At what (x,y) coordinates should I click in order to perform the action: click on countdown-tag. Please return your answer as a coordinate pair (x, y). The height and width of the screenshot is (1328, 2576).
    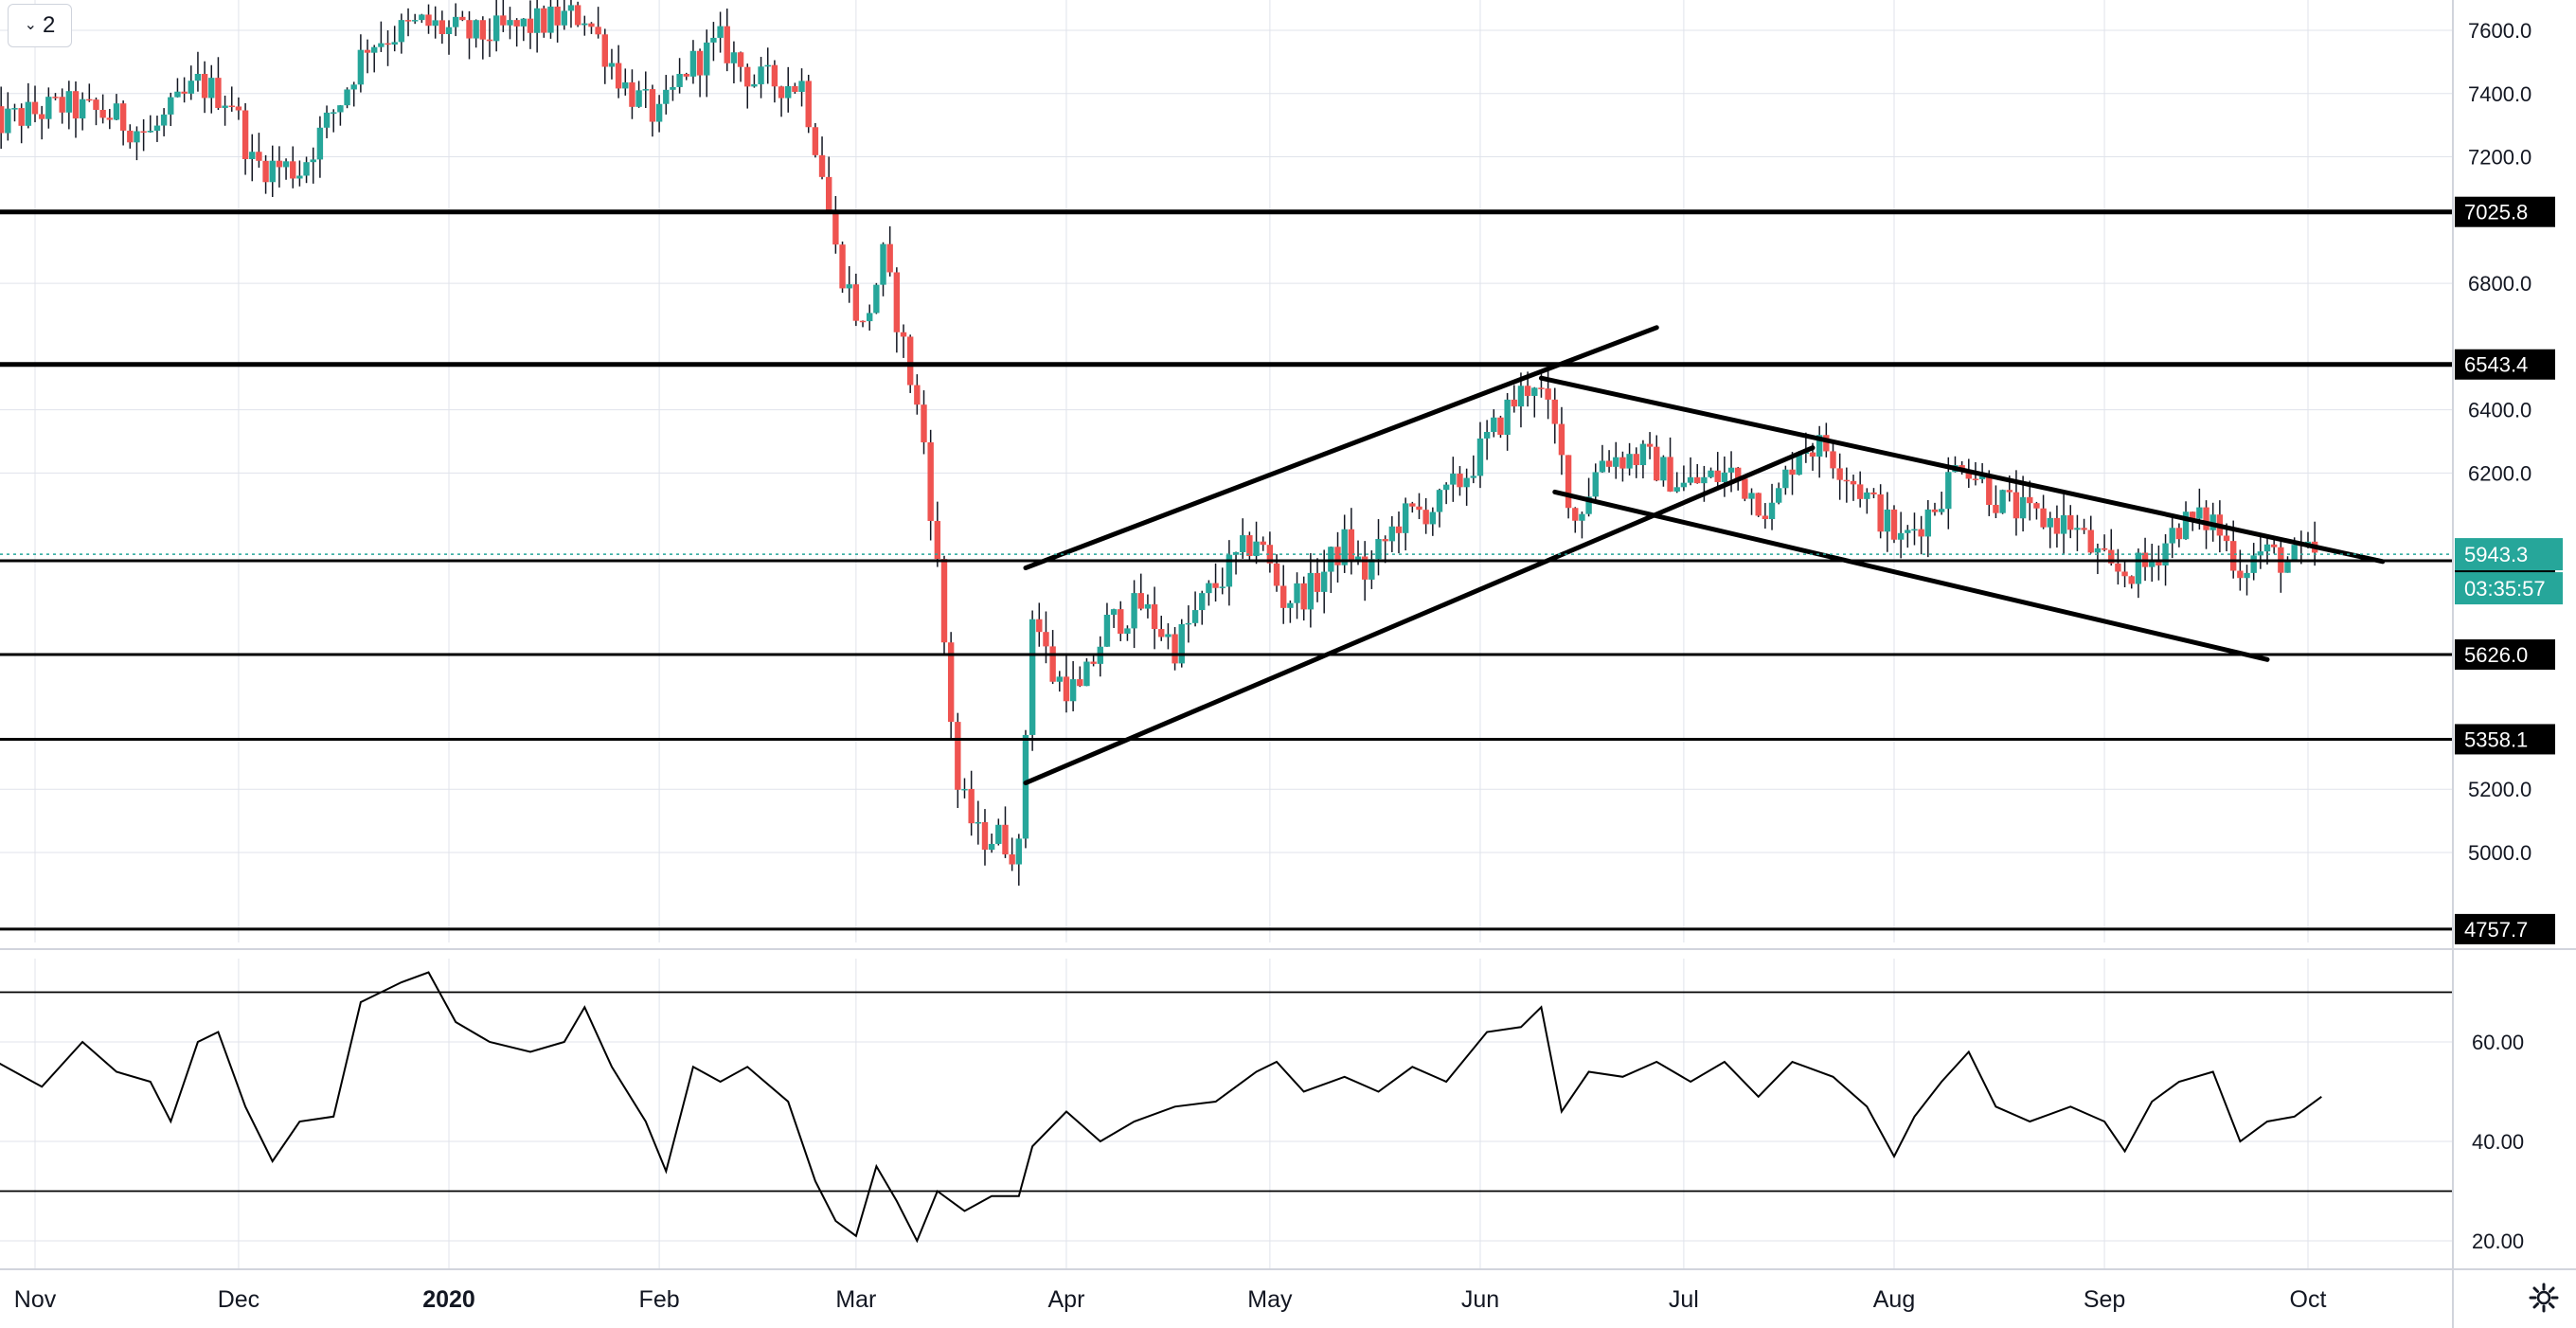
    Looking at the image, I should click on (2509, 589).